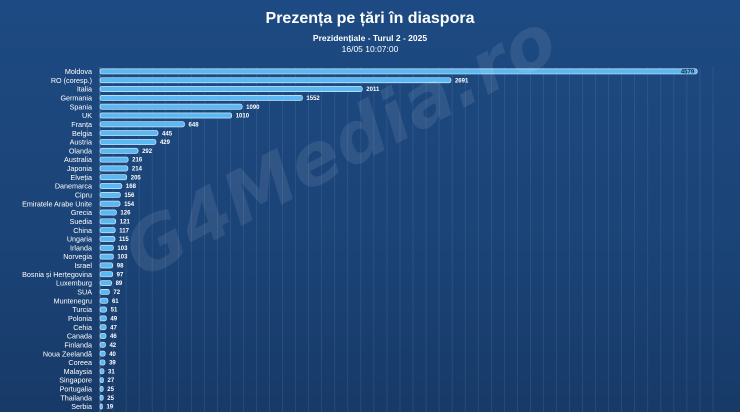  What do you see at coordinates (137, 170) in the screenshot?
I see `value-label: 214` at bounding box center [137, 170].